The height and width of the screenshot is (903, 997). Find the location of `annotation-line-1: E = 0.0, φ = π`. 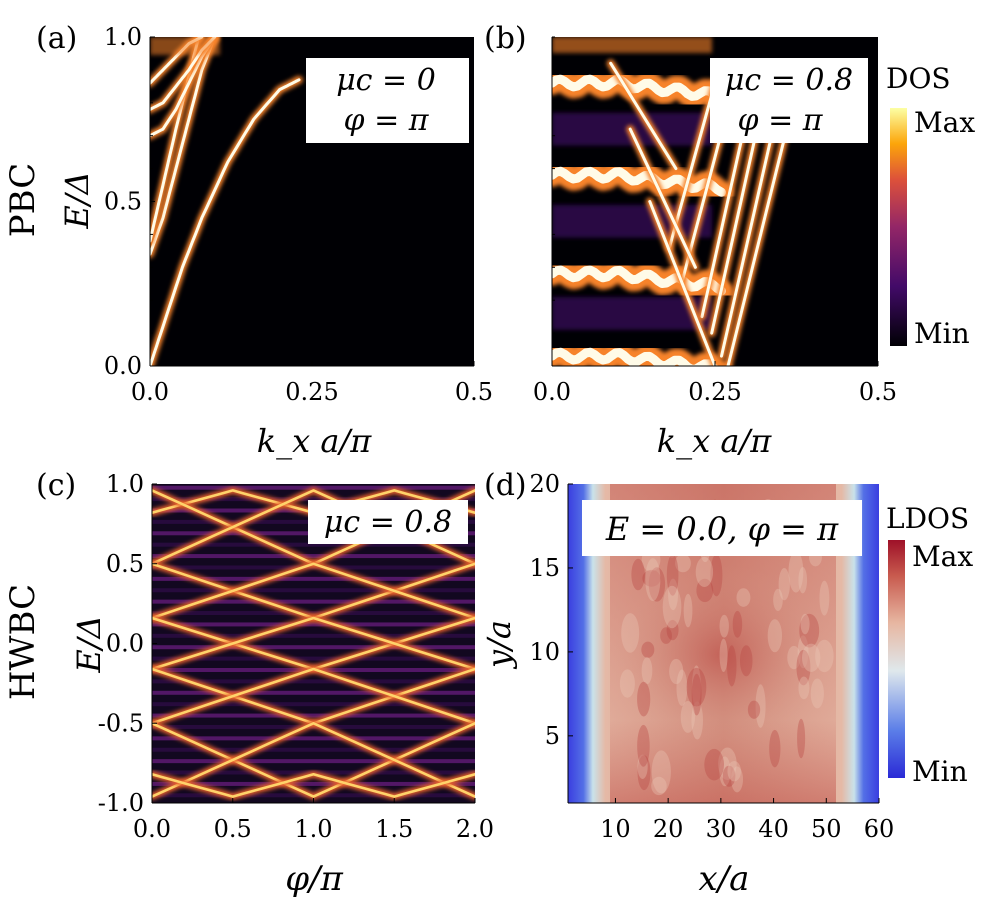

annotation-line-1: E = 0.0, φ = π is located at coordinates (722, 529).